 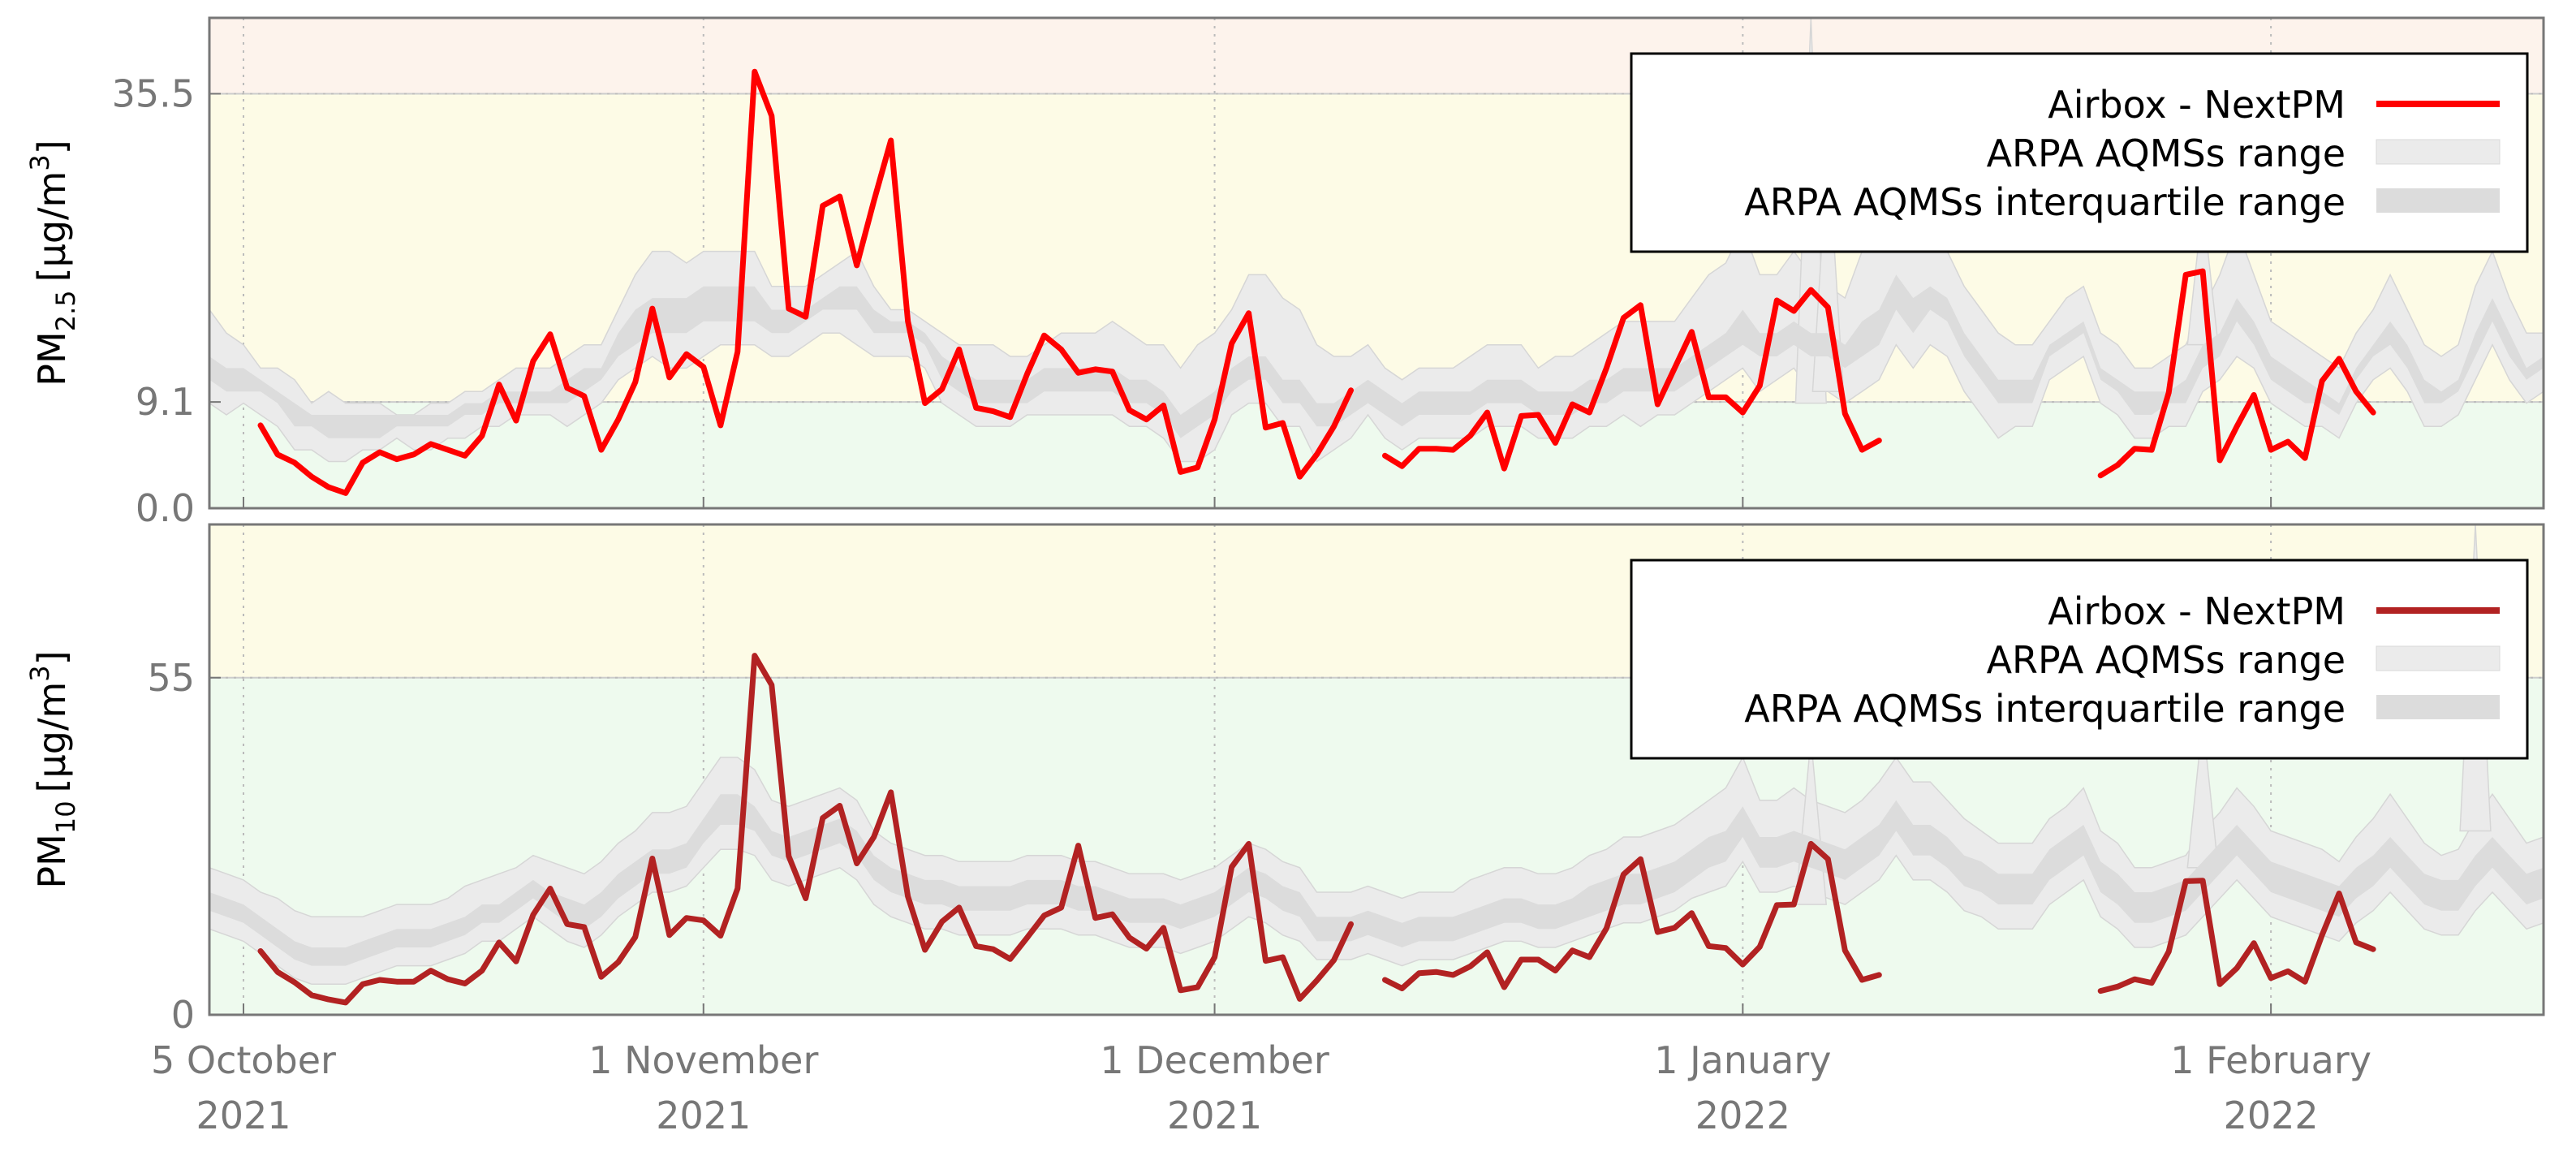 What do you see at coordinates (1377, 356) in the screenshot?
I see `pm25-arpa-iqr-band` at bounding box center [1377, 356].